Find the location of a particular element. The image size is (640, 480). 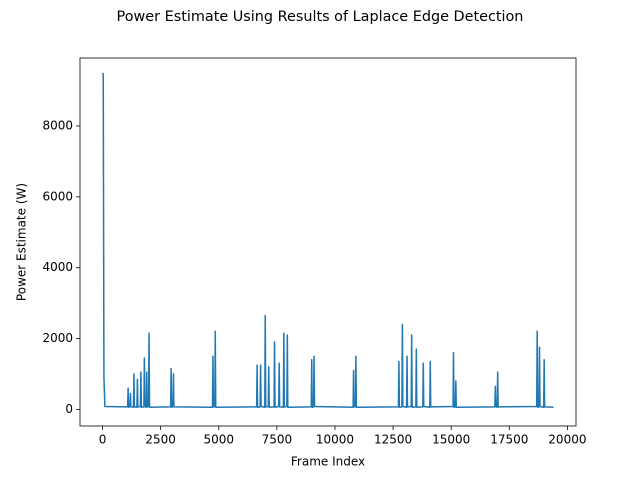

x-axis-label: Frame Index is located at coordinates (328, 462).